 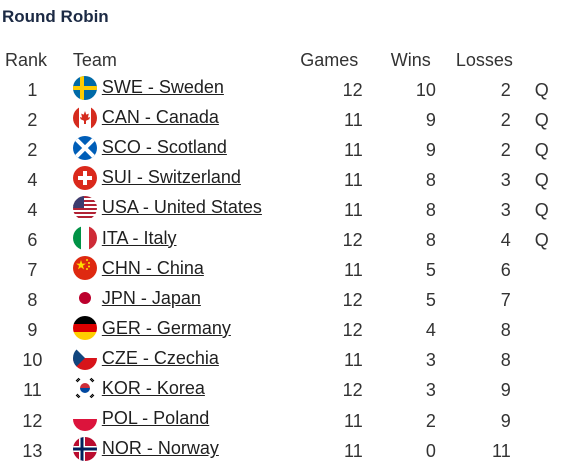 I want to click on team-cell: CHN - China, so click(x=186, y=271).